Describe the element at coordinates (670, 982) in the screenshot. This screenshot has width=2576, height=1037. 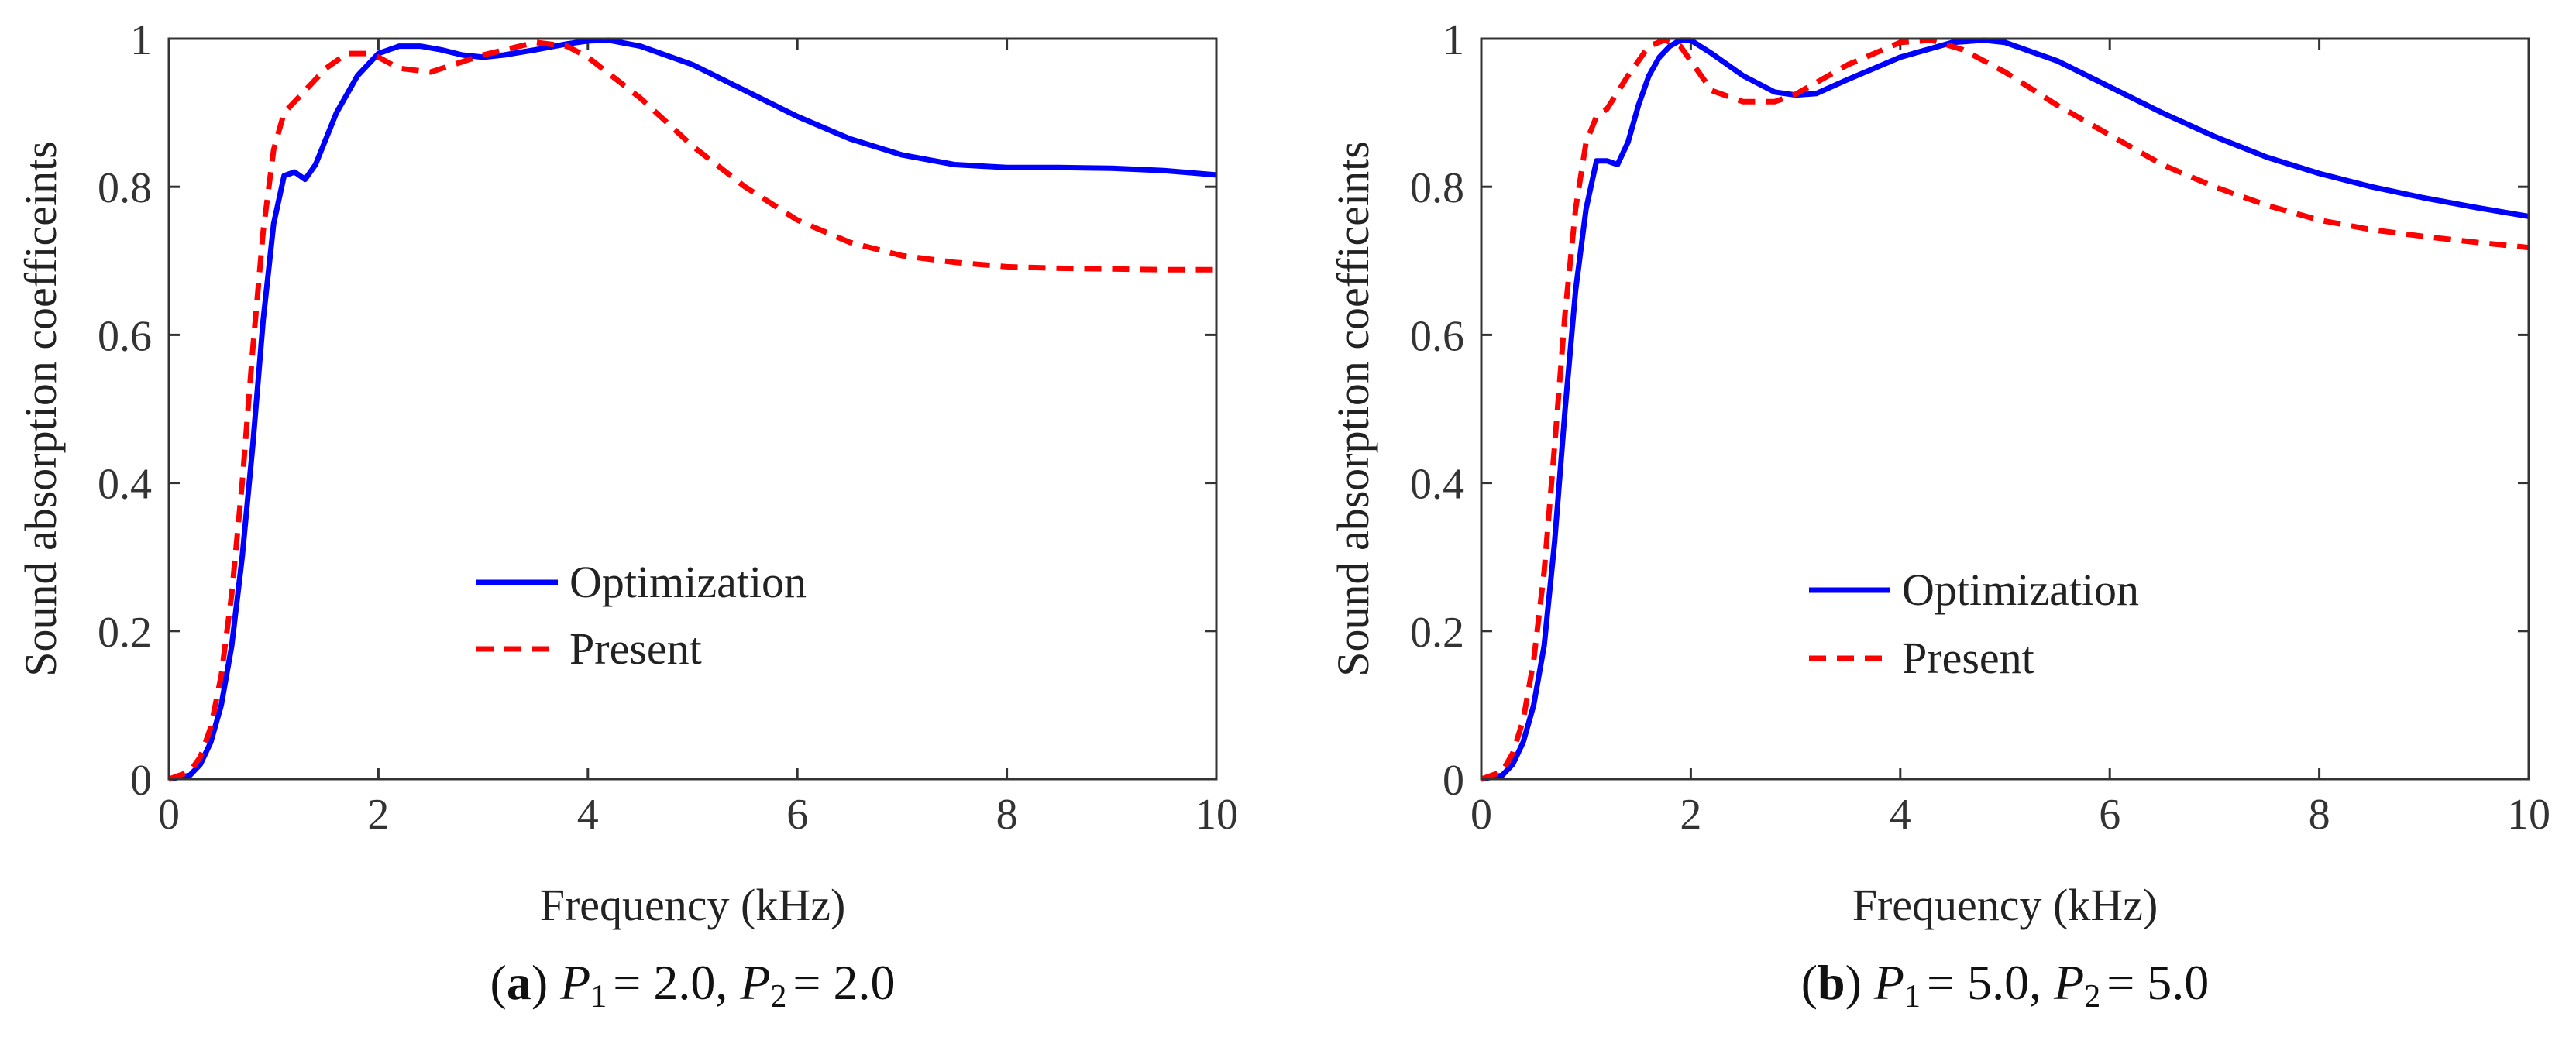
I see `caption-p1-value: = 2.0,` at that location.